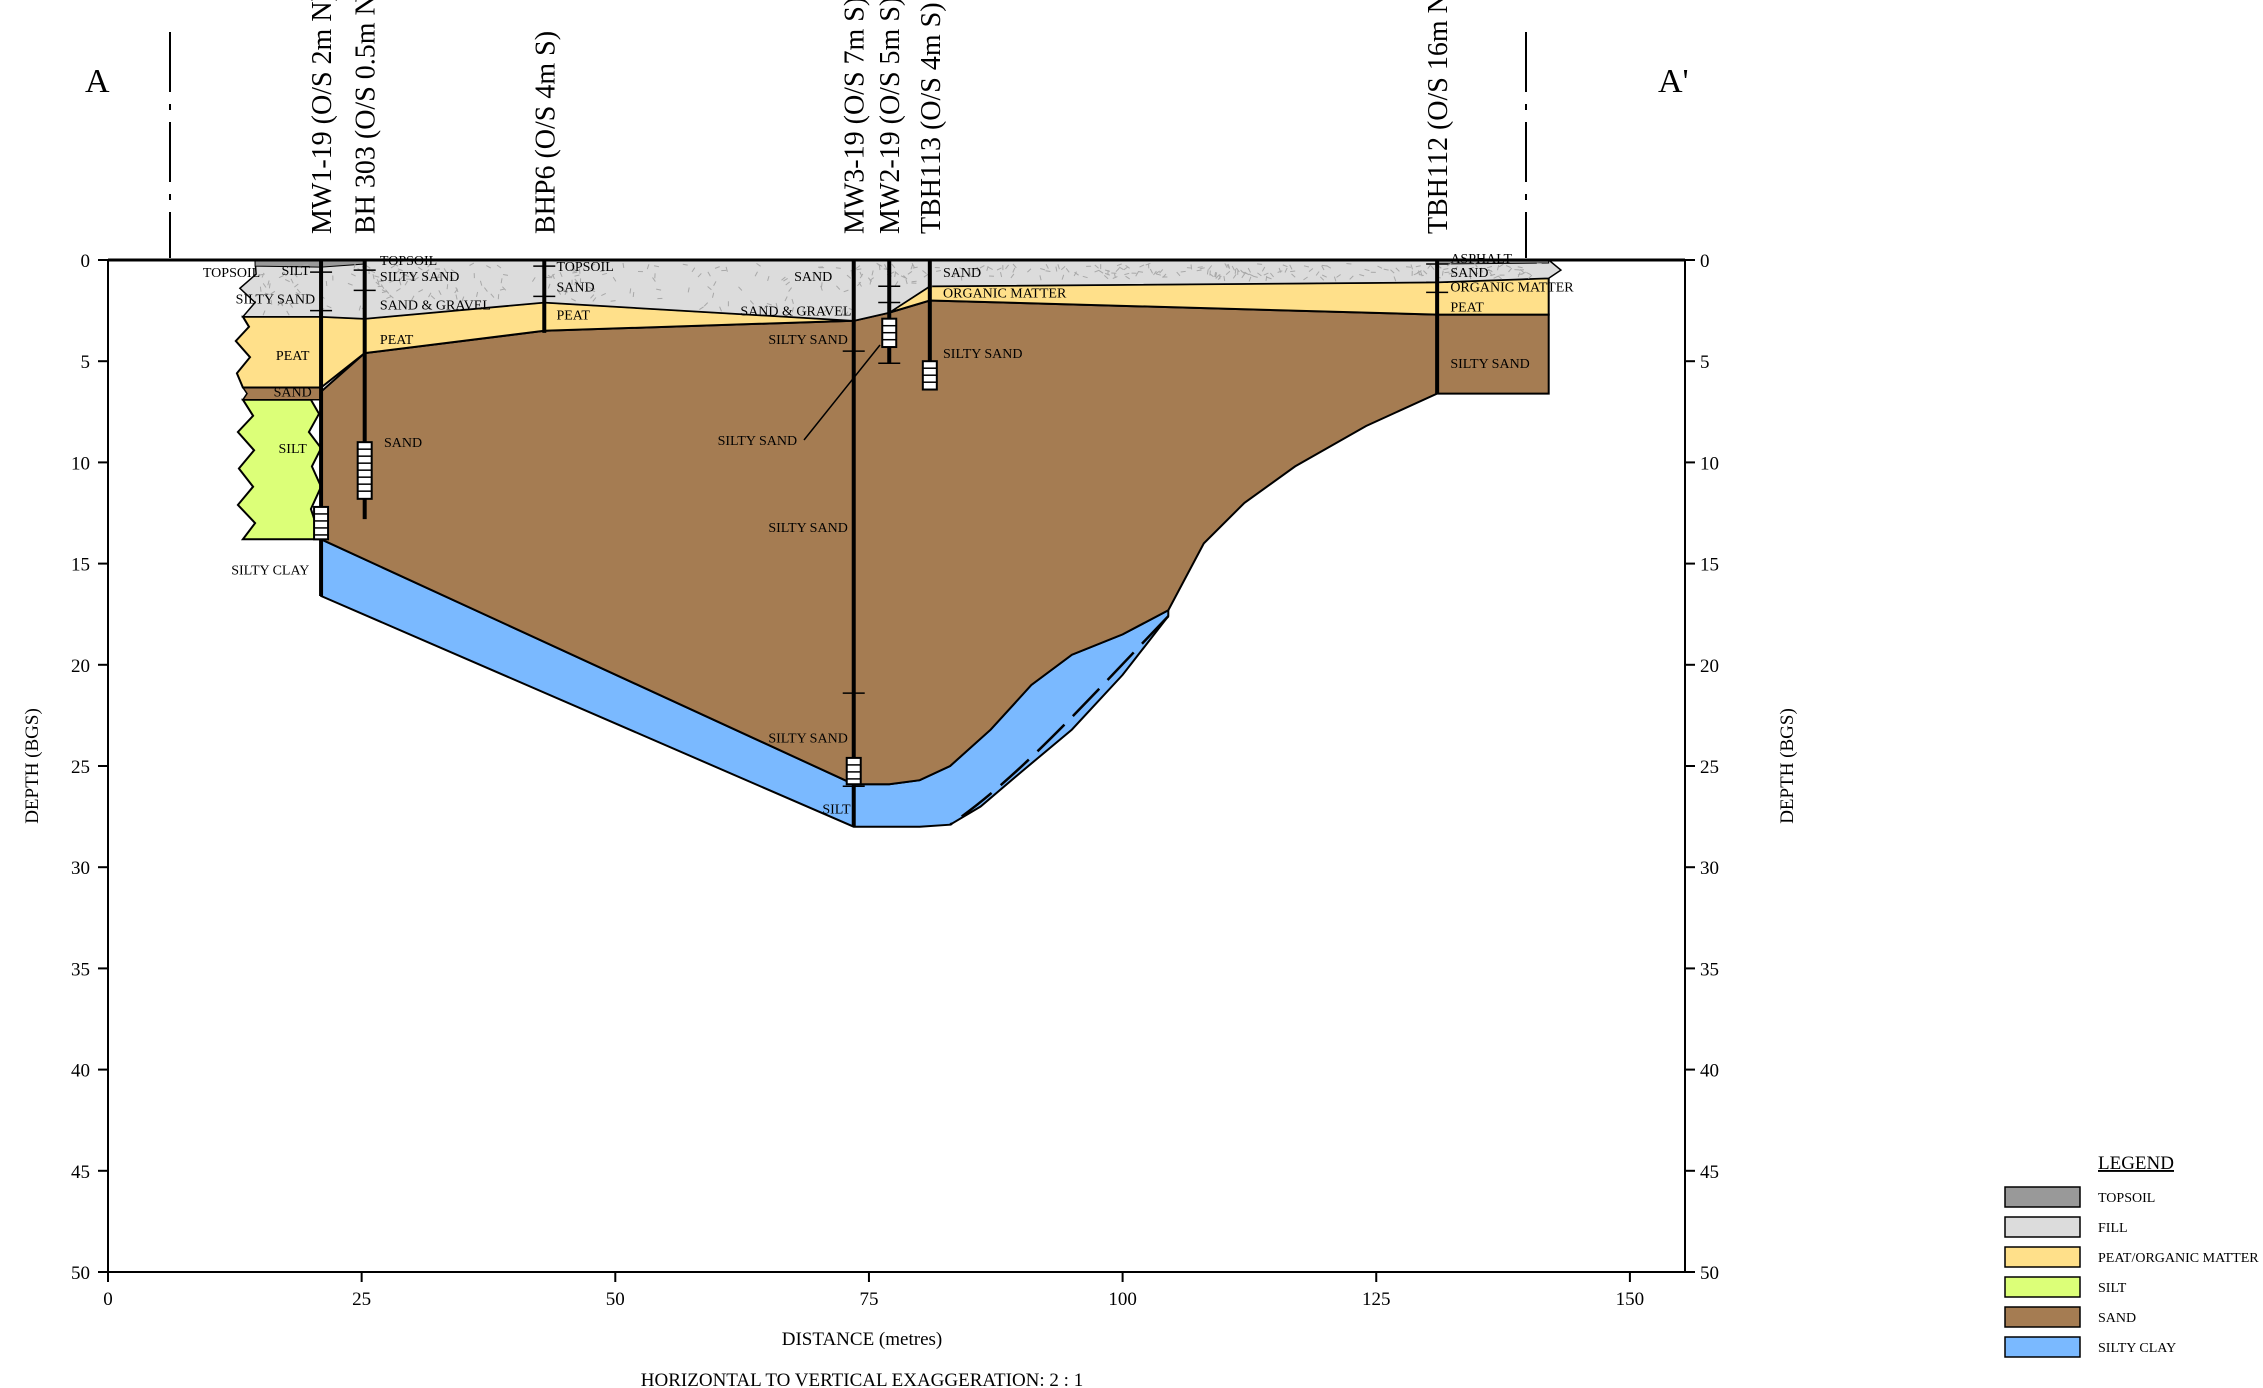 This screenshot has height=1388, width=2263. What do you see at coordinates (890, 117) in the screenshot?
I see `borehole-MW2-19-title: MW2-19 (O/S 5m S)` at bounding box center [890, 117].